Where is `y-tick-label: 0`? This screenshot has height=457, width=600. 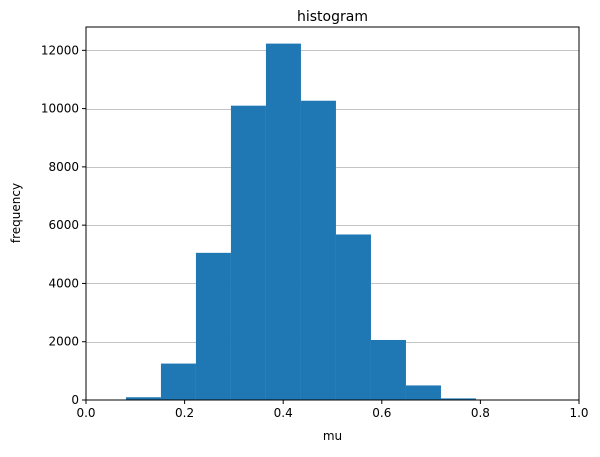
y-tick-label: 0 is located at coordinates (75, 400).